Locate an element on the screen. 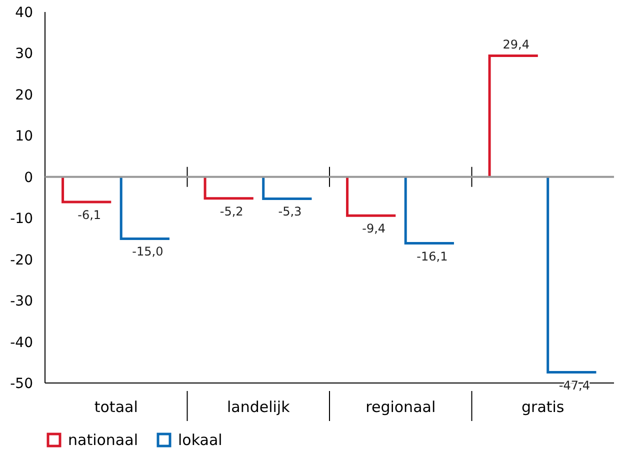 This screenshot has width=628, height=461. data-label: -16,1 is located at coordinates (432, 256).